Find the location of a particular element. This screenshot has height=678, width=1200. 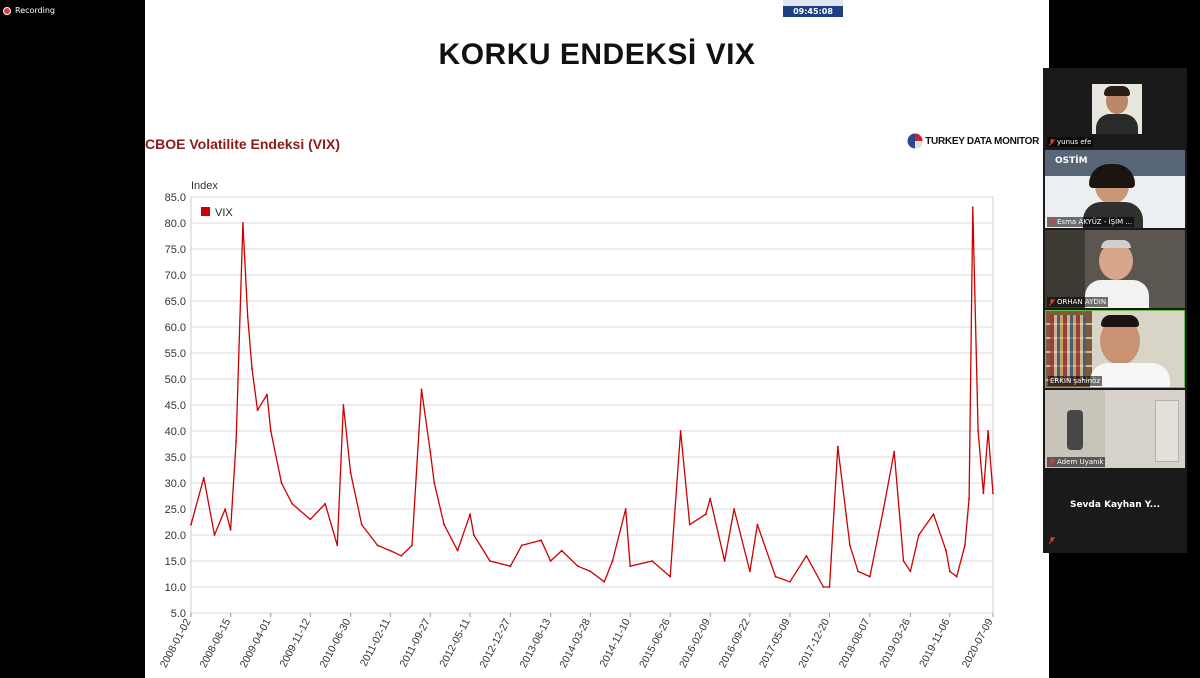

y-tick-label: 30.0 is located at coordinates (175, 484).